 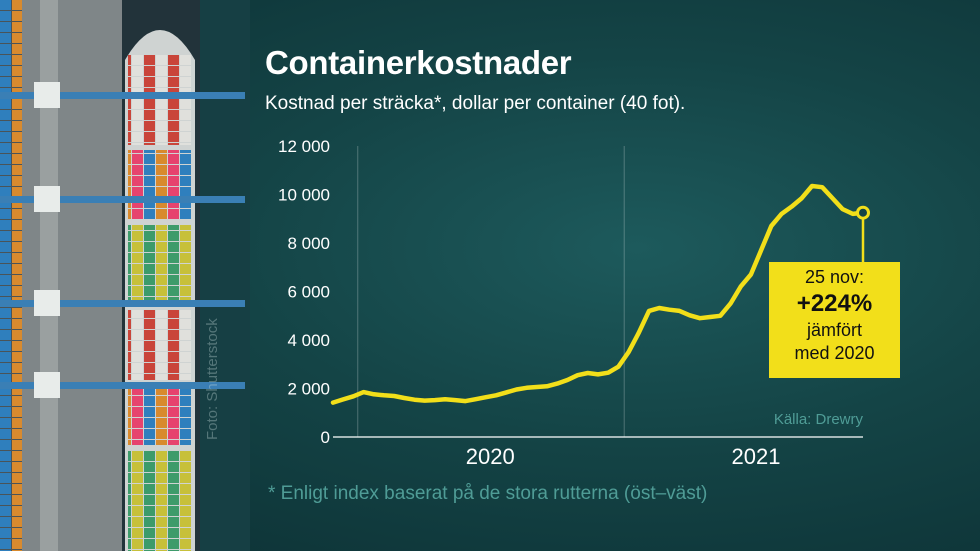 I want to click on y-tick-label: 0, so click(x=325, y=437).